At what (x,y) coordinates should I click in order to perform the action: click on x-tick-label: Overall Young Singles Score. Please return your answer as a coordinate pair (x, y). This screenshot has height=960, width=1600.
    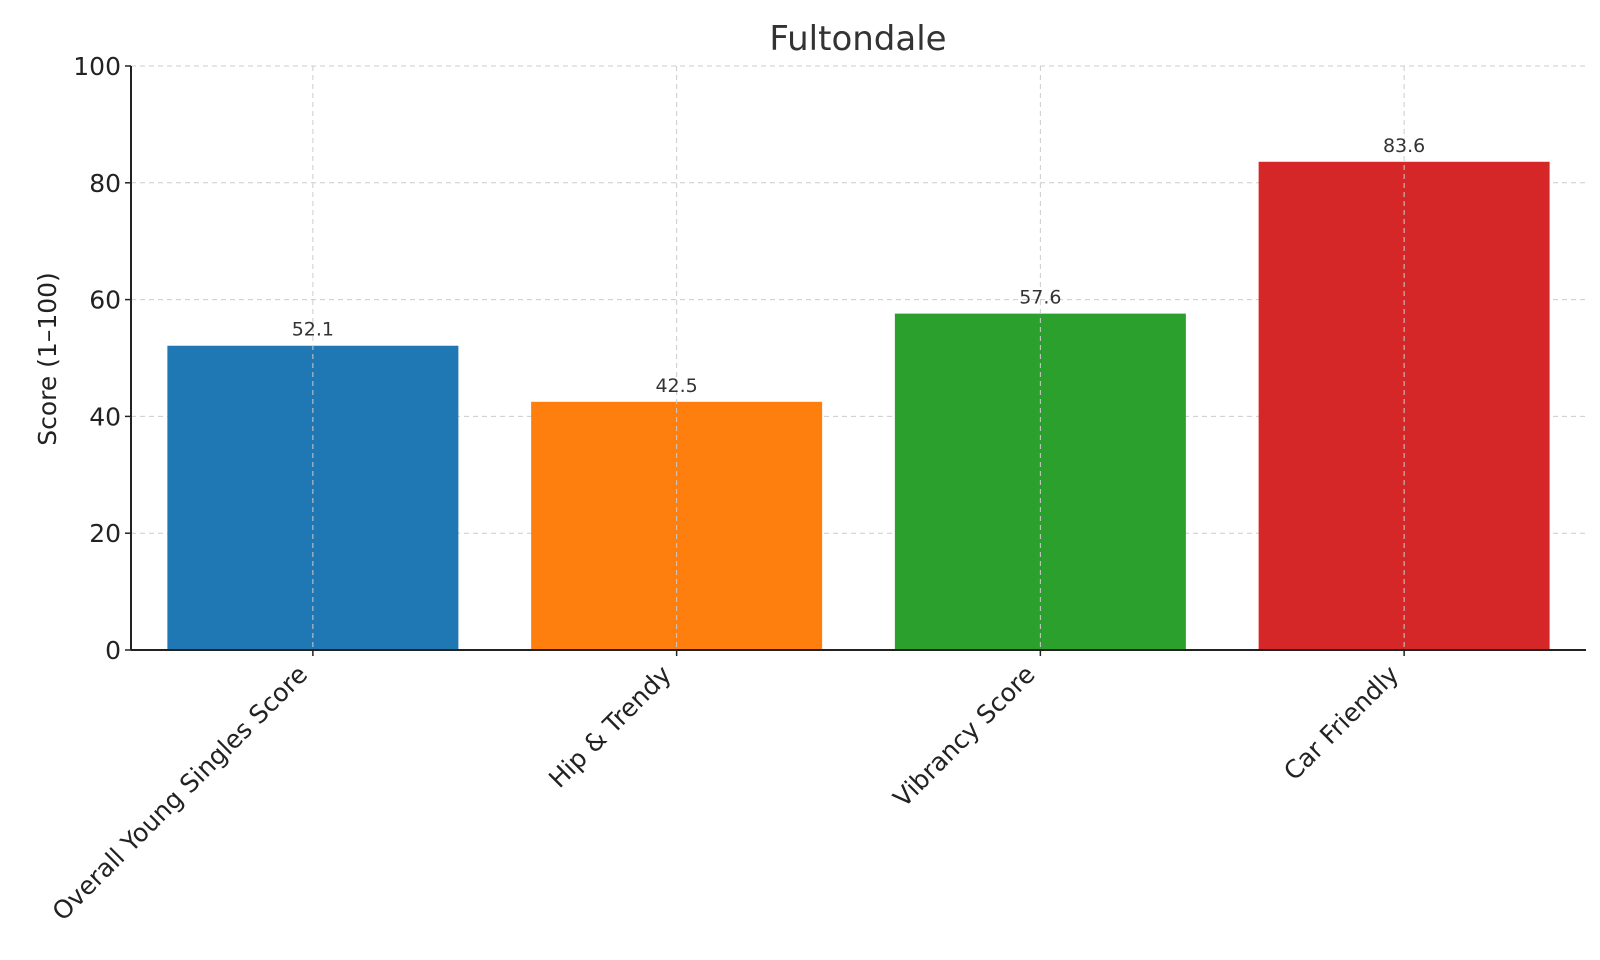
    Looking at the image, I should click on (180, 793).